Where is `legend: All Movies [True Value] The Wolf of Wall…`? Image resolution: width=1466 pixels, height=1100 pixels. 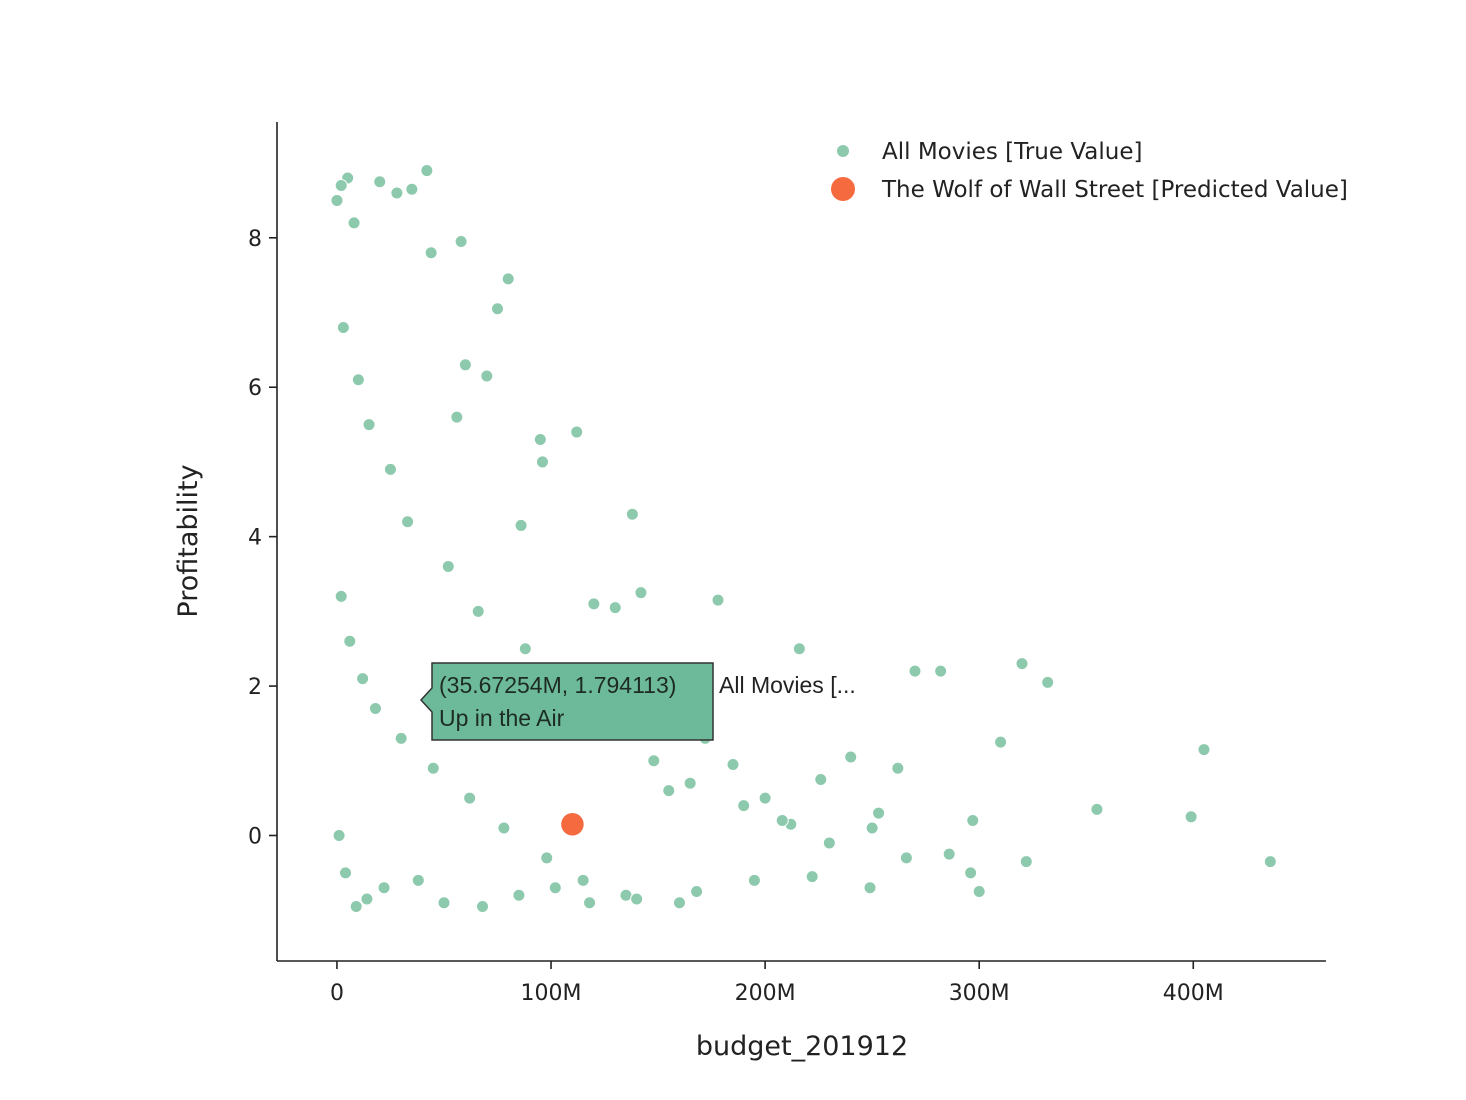 legend: All Movies [True Value] The Wolf of Wall… is located at coordinates (1089, 171).